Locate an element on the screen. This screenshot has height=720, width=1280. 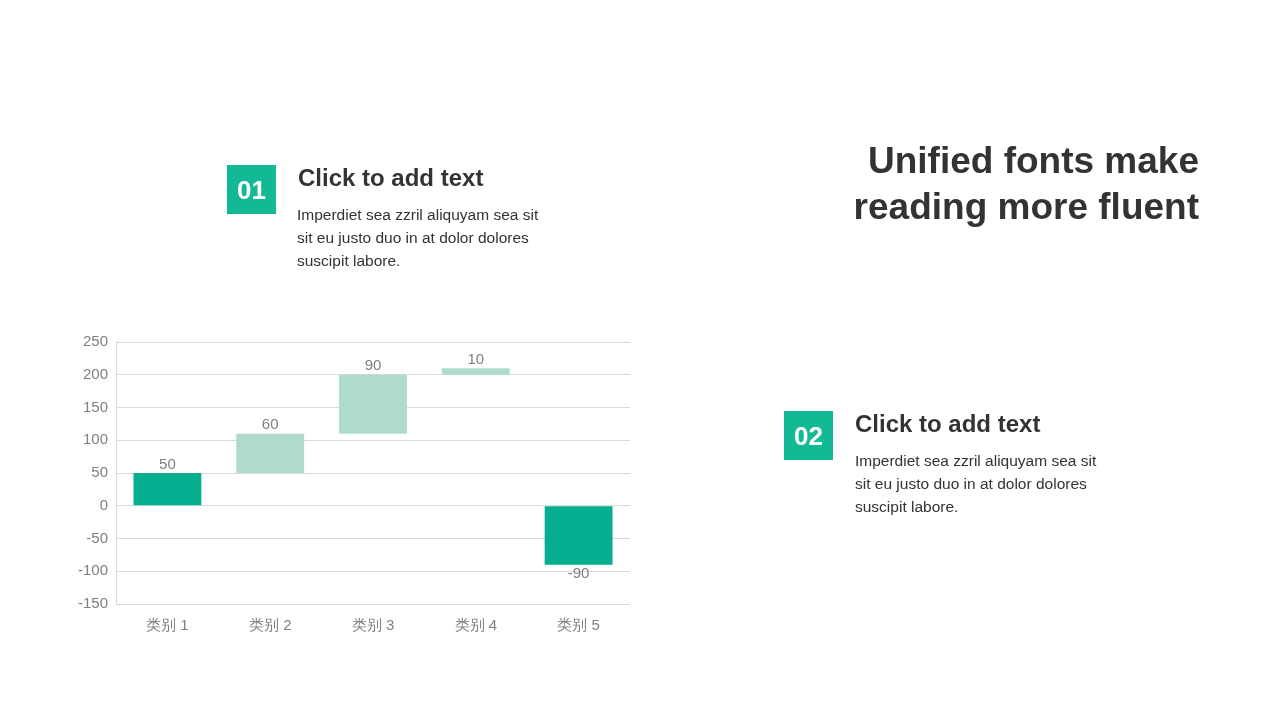
y-tick-label: -150 is located at coordinates (93, 603).